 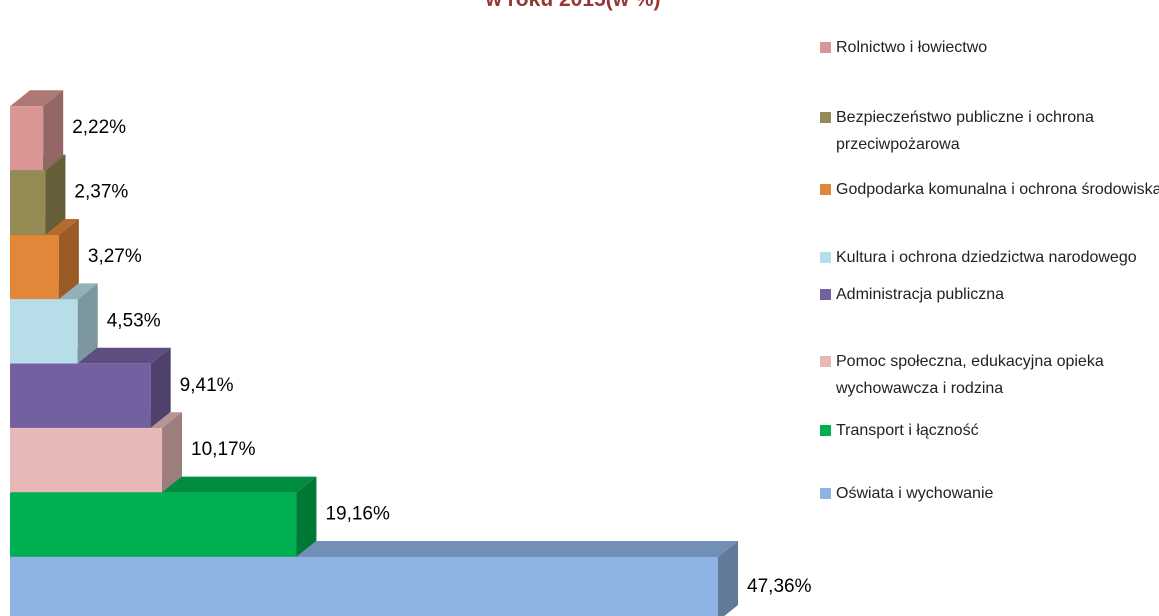 I want to click on legend-label: Rolnictwo i łowiectwo, so click(x=912, y=47).